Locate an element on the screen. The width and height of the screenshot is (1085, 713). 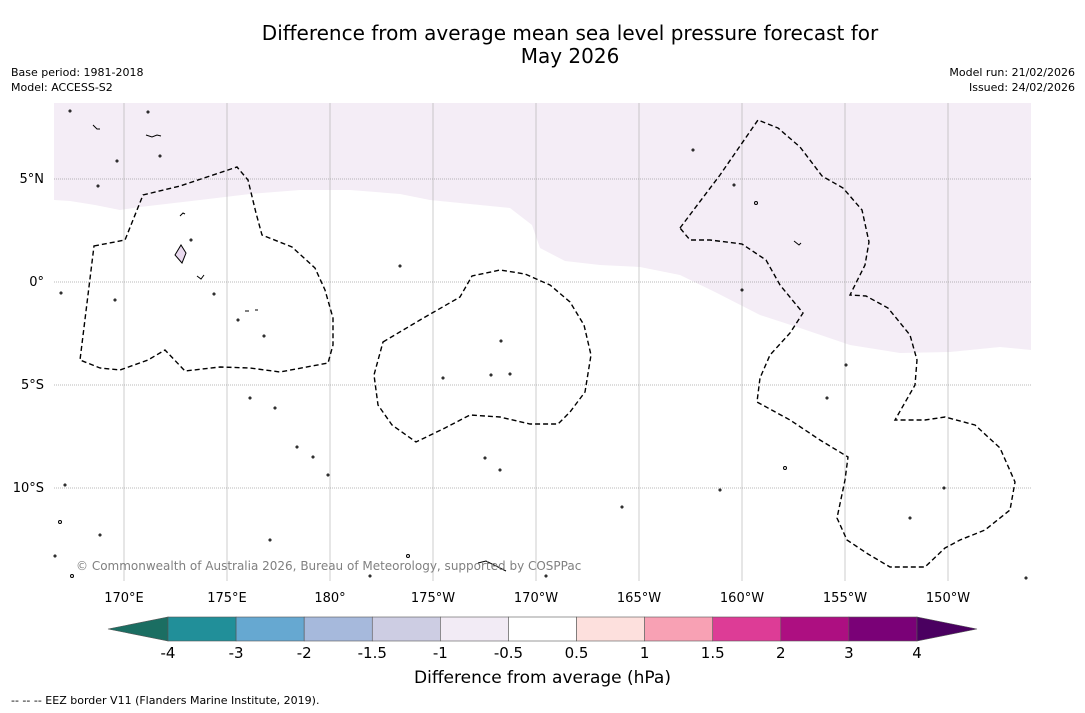
eez-kiribati-gilberts is located at coordinates (206, 269).